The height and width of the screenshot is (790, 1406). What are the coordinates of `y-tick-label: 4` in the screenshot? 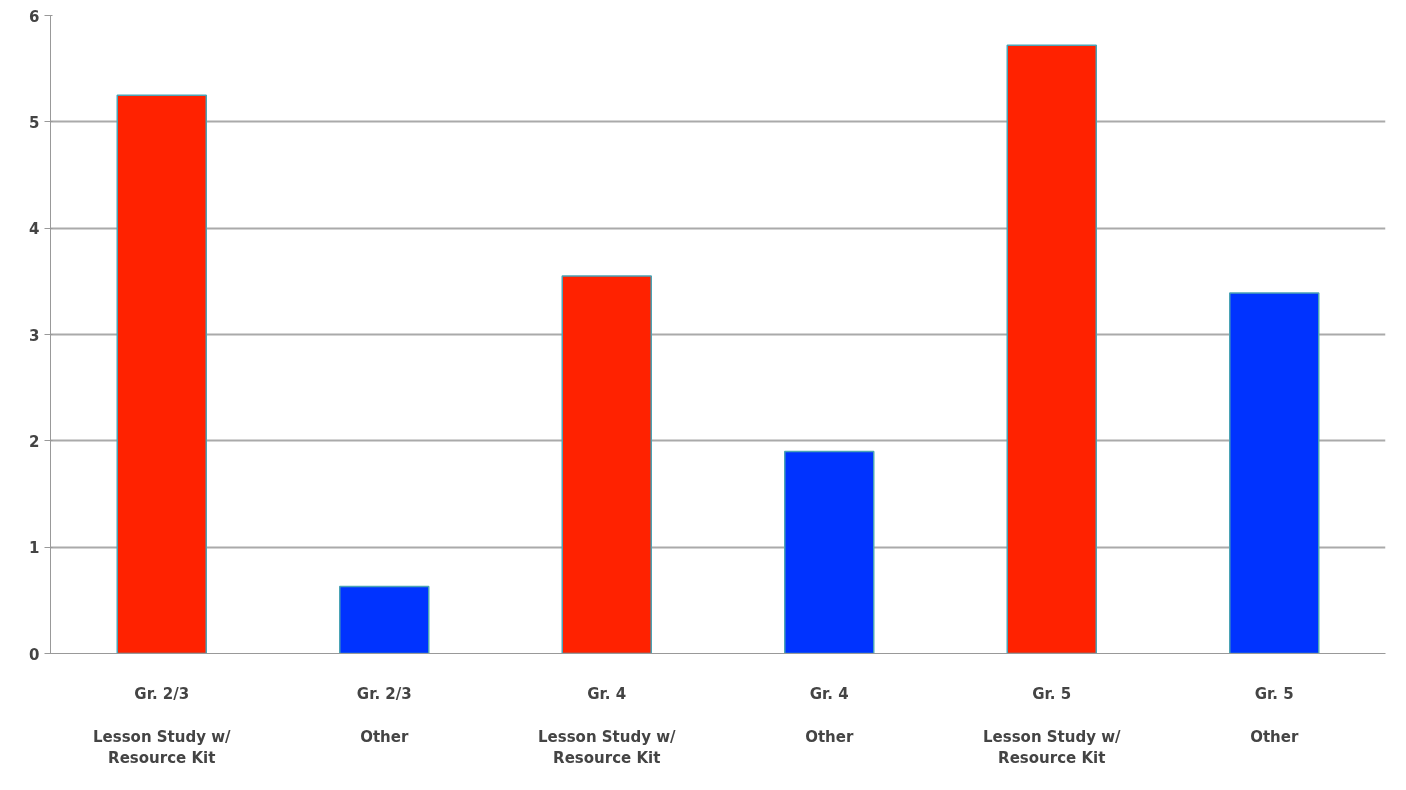 It's located at (34, 229).